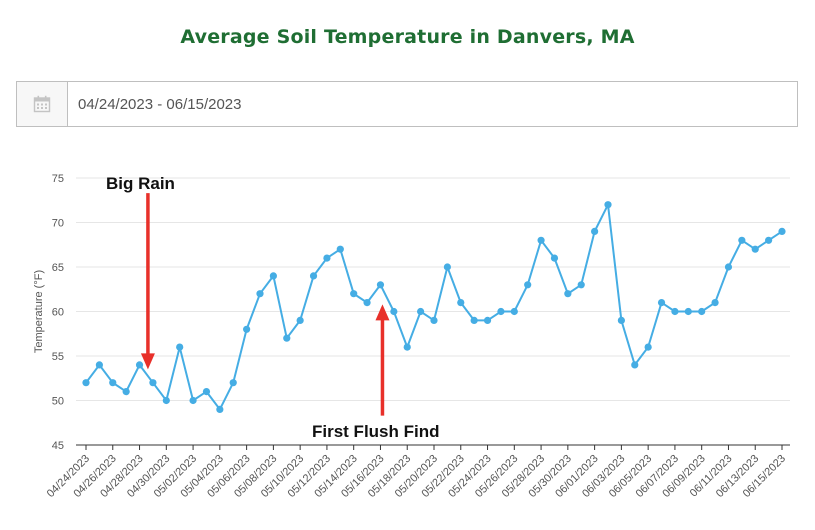 This screenshot has height=530, width=815. Describe the element at coordinates (58, 402) in the screenshot. I see `y-tick-label: 50` at that location.